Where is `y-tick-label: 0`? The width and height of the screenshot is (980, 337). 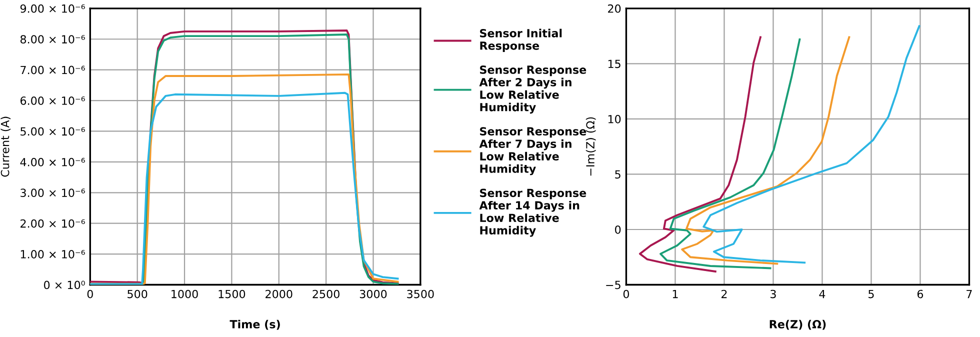
y-tick-label: 0 is located at coordinates (618, 229).